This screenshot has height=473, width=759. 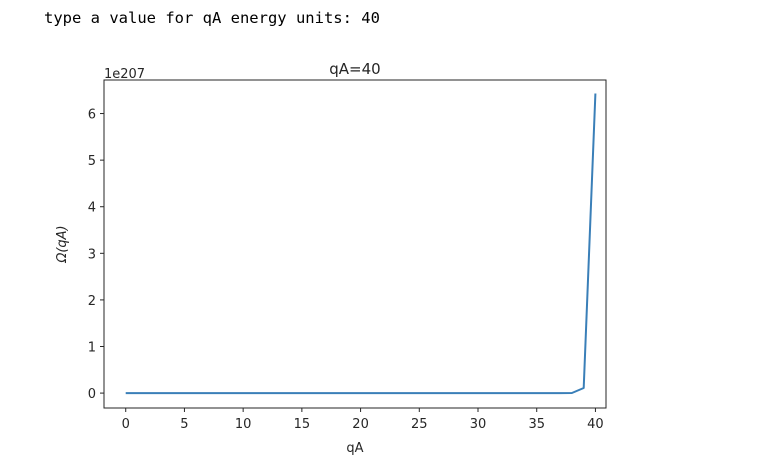 I want to click on prompt-label: type a value for qA energy units:, so click(x=203, y=18).